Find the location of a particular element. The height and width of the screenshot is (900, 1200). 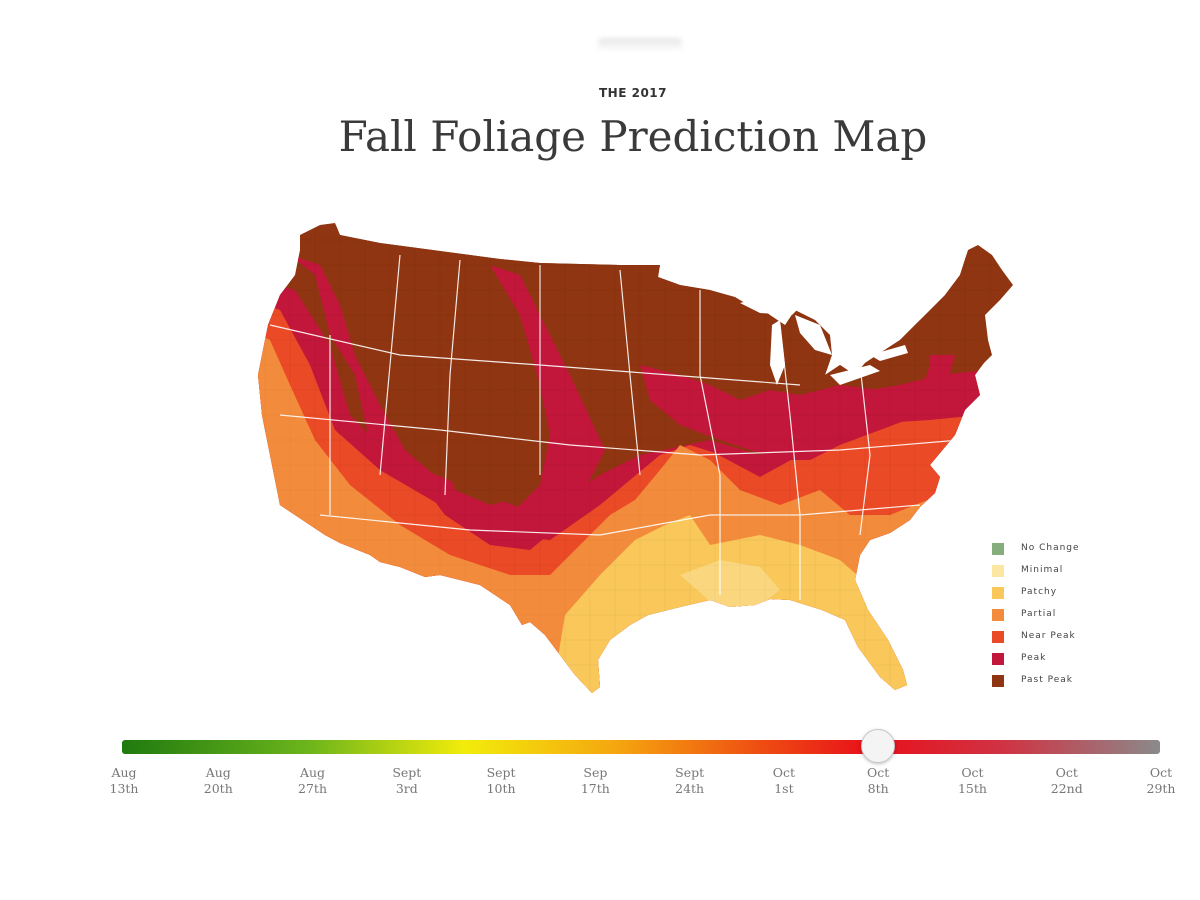

tick-day: 10th is located at coordinates (501, 788).